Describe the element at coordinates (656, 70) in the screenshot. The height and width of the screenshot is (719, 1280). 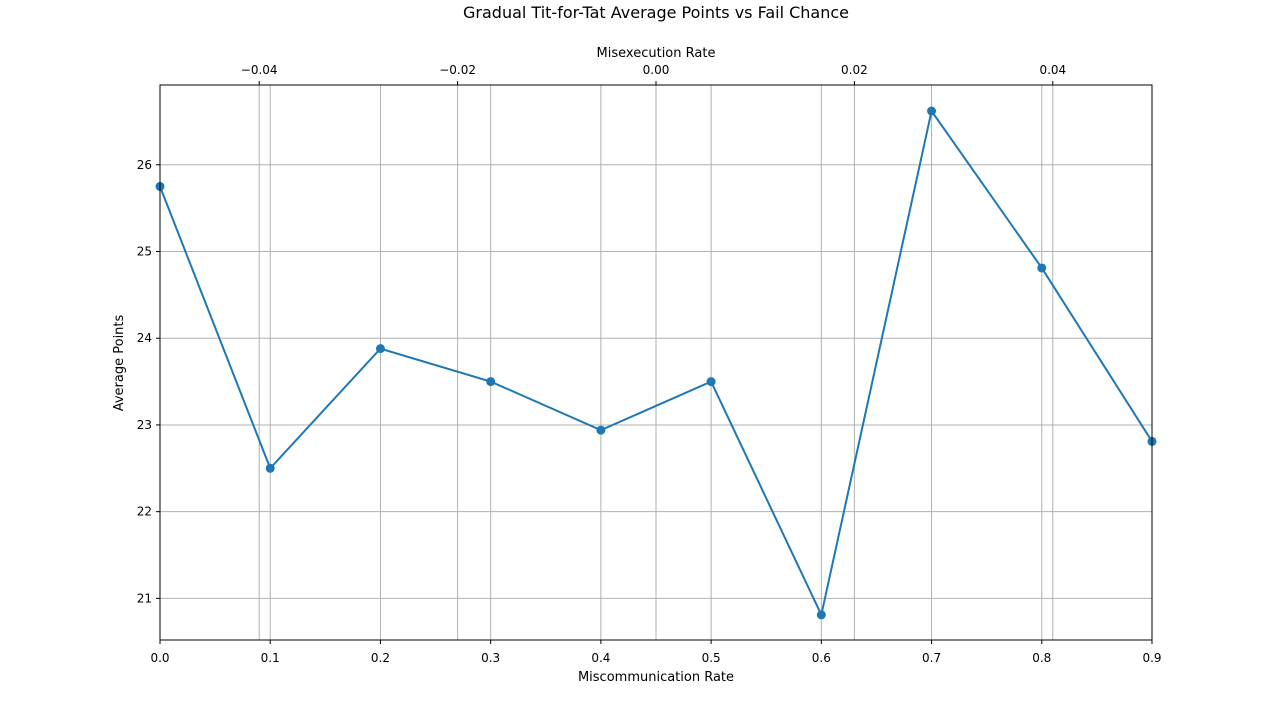
I see `x2-tick-label: 0.00` at that location.